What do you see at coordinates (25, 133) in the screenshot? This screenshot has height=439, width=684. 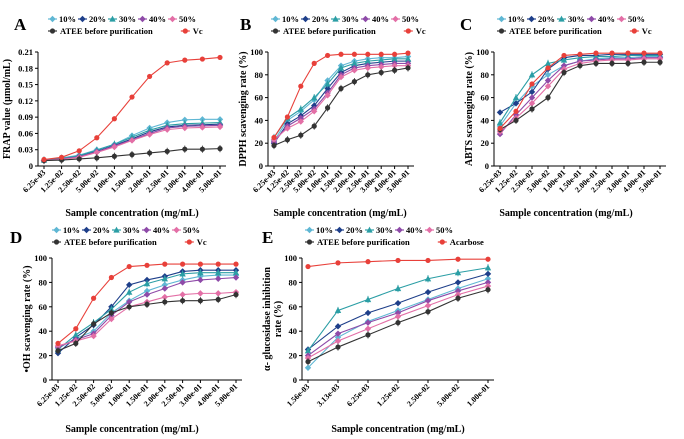 I see `y-tick-label: 0.06` at bounding box center [25, 133].